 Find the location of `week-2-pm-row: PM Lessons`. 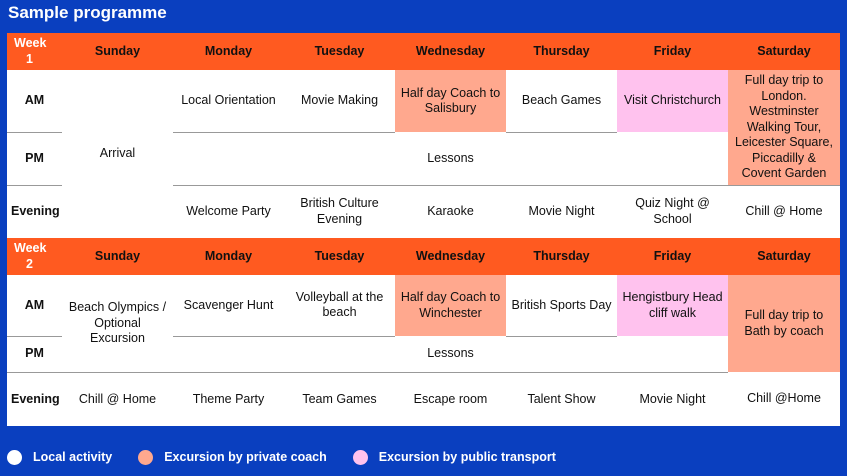

week-2-pm-row: PM Lessons is located at coordinates (423, 354).